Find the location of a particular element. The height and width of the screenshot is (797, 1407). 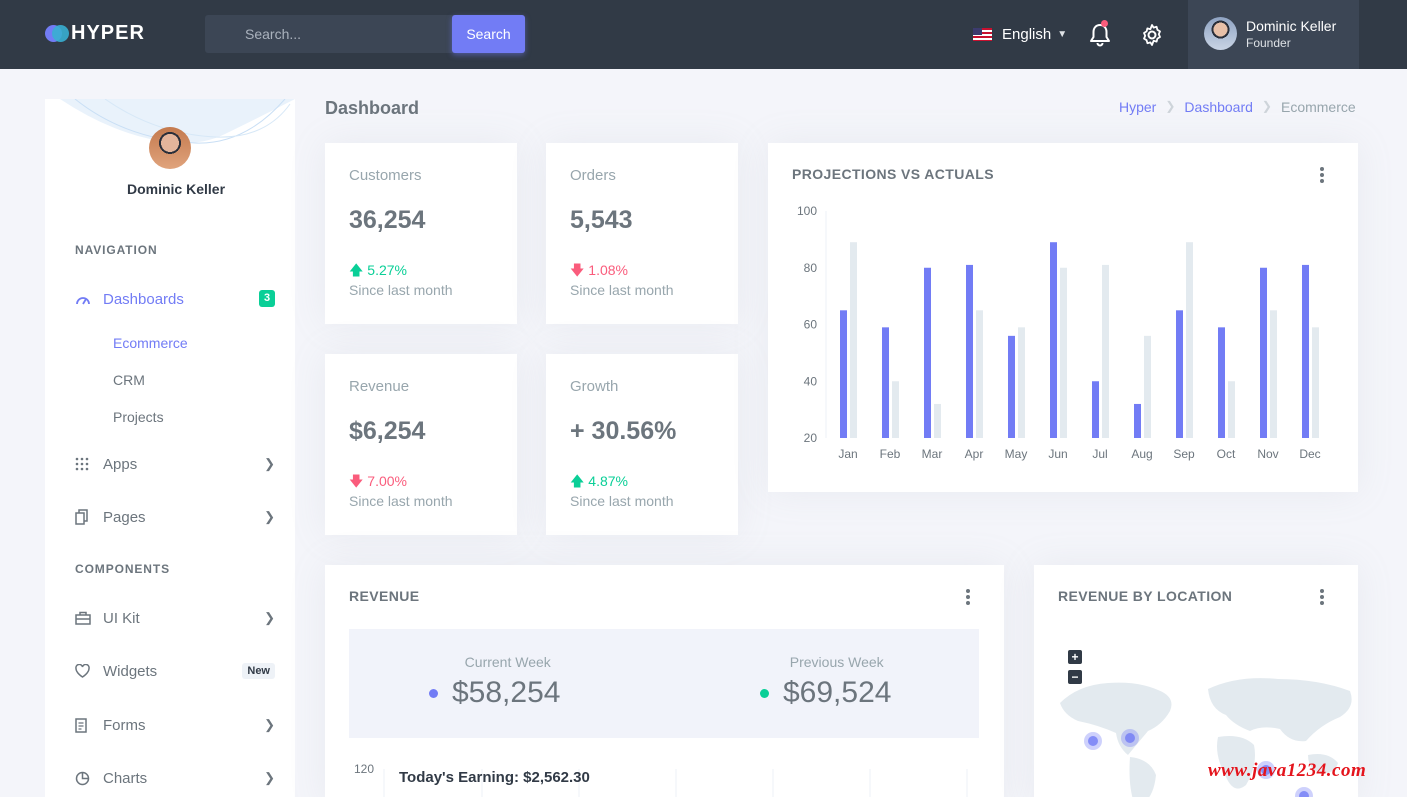

user-menu: Dominic Keller Founder is located at coordinates (1273, 34).